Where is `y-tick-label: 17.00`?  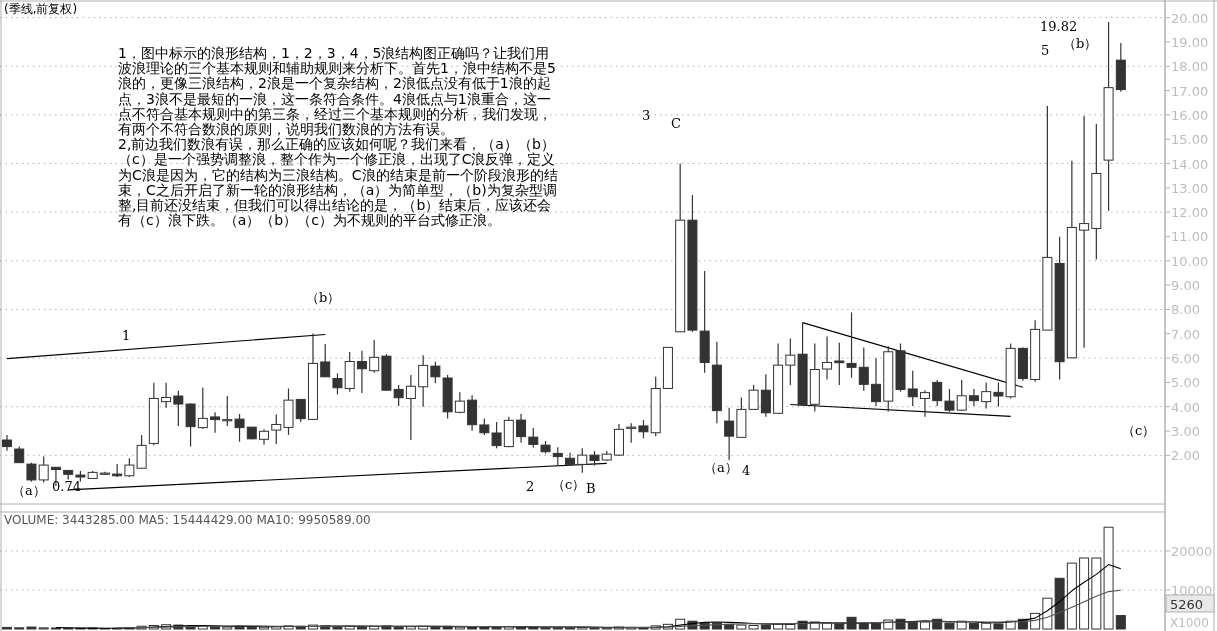 y-tick-label: 17.00 is located at coordinates (1190, 91).